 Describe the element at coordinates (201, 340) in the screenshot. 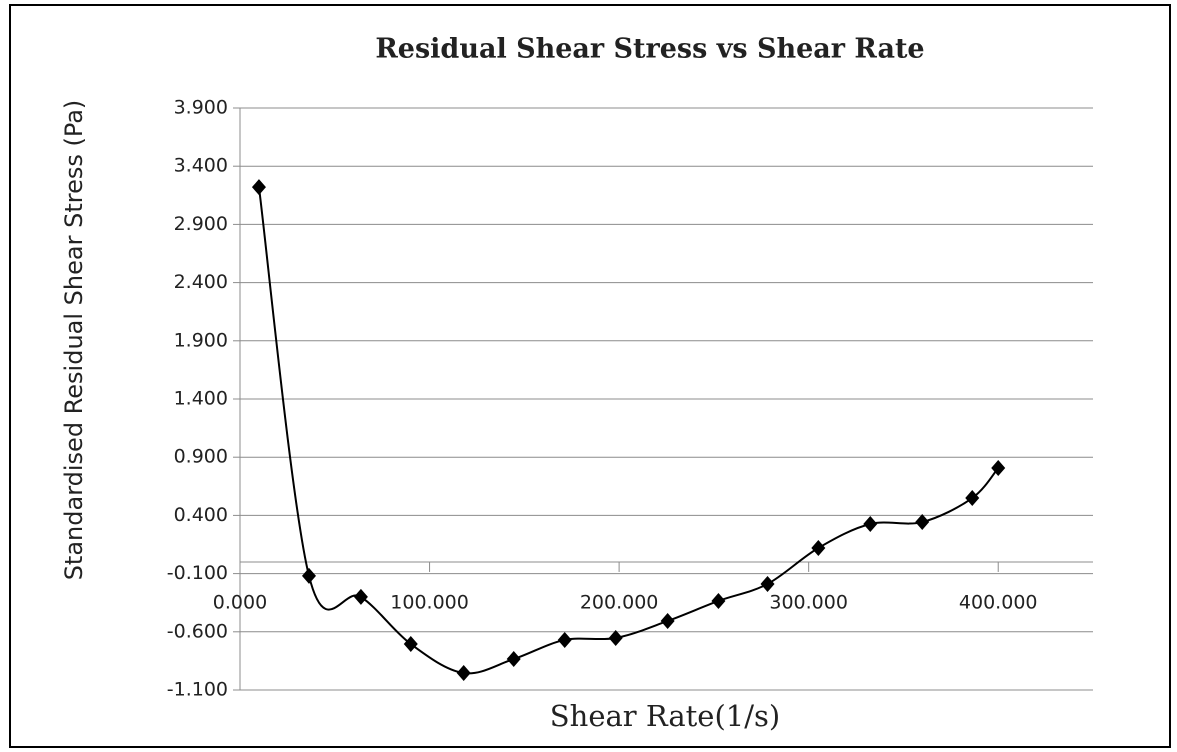

I see `y-tick-label: 1.900` at that location.